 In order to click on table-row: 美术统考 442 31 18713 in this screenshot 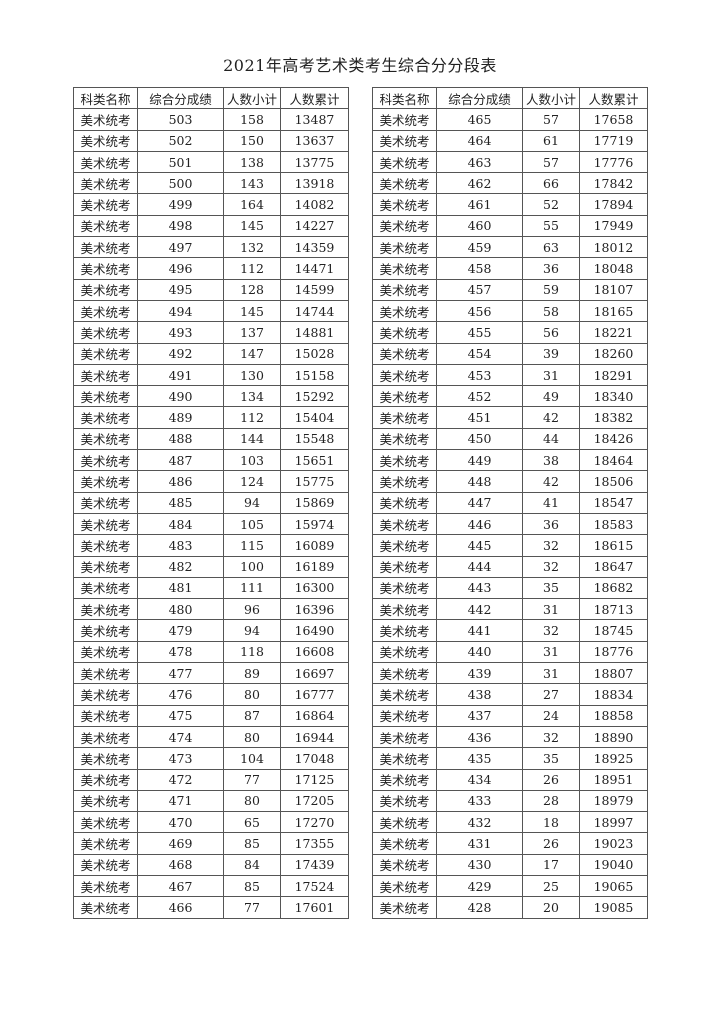, I will do `click(510, 609)`.